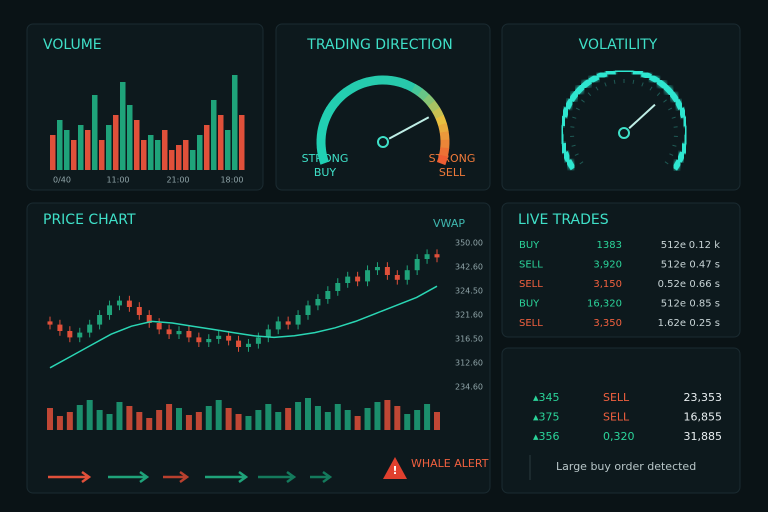 This screenshot has width=768, height=512. Describe the element at coordinates (703, 397) in the screenshot. I see `order-cell: 23,353` at that location.